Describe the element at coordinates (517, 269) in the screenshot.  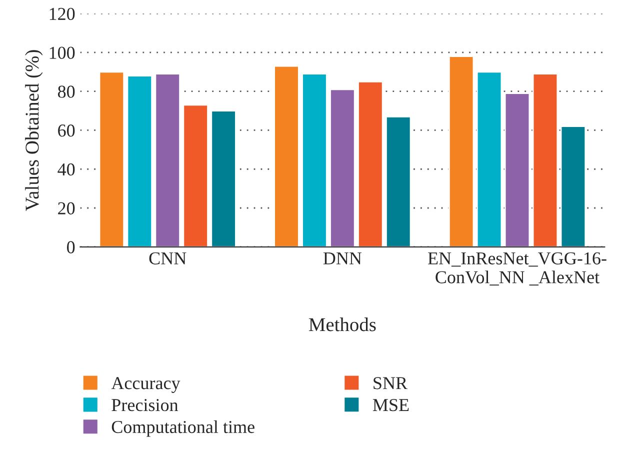
I see `x-tick-label: EN_InResNet_VGG-16- ConVol_NN _AlexNet` at that location.